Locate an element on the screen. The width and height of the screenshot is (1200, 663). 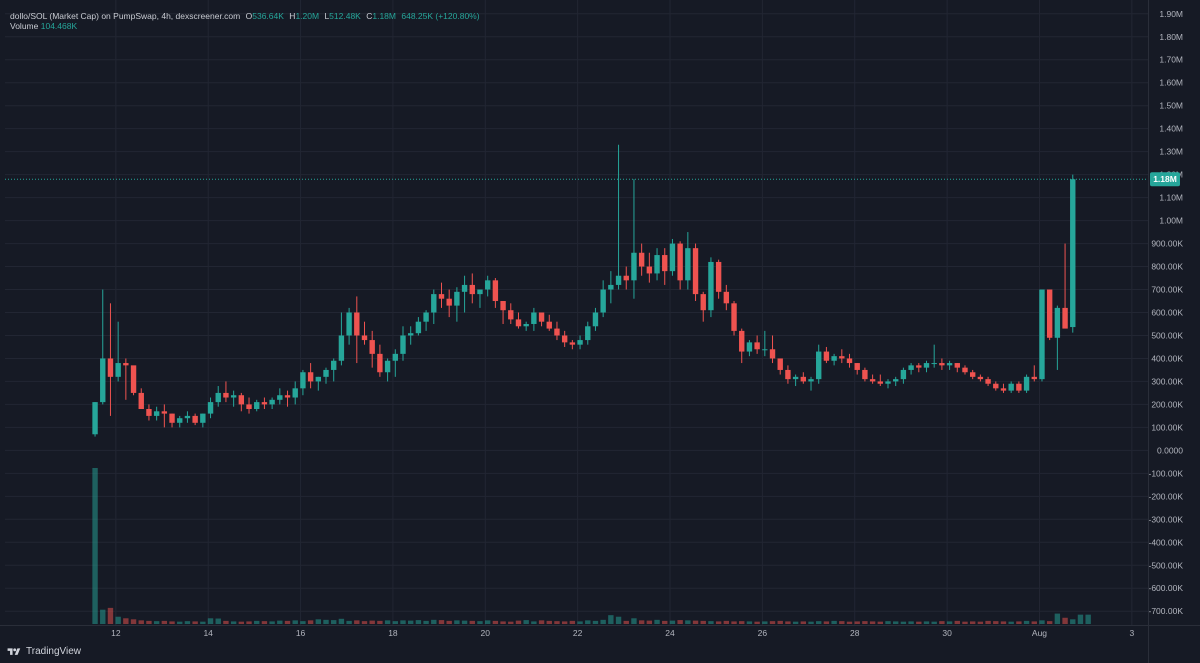
y-tick-label: -500.00K is located at coordinates (1166, 565).